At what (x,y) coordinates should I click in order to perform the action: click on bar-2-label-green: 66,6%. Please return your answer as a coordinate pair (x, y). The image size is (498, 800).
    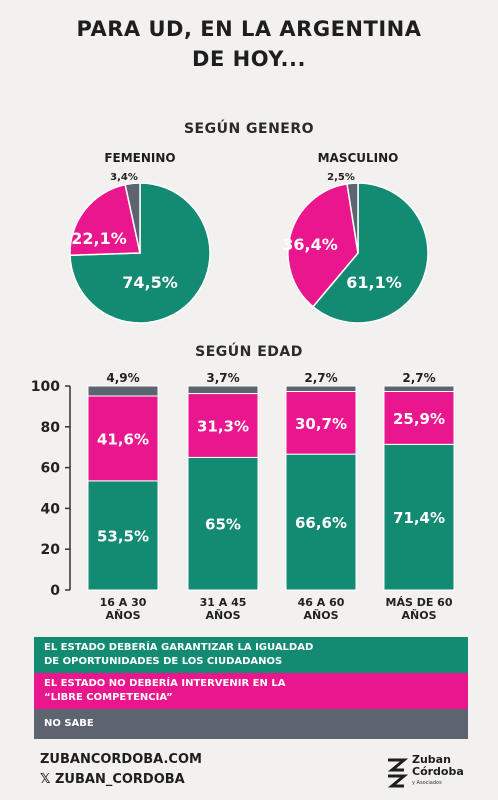
    Looking at the image, I should click on (321, 523).